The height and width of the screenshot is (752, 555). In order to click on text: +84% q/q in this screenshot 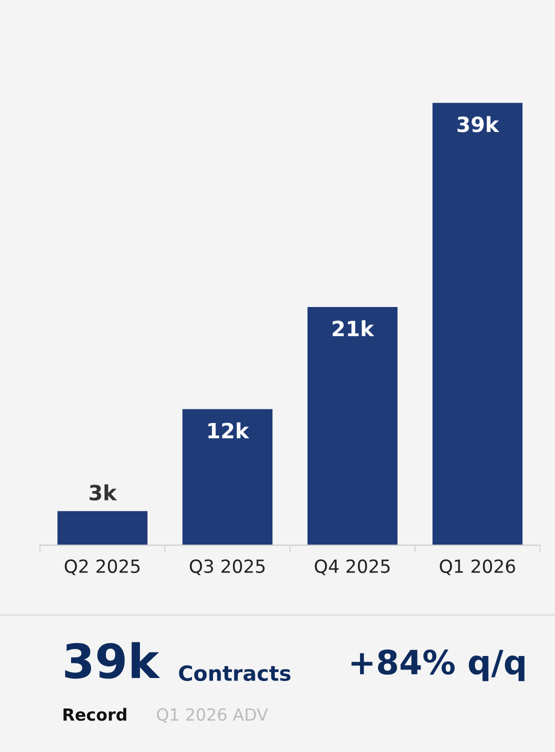, I will do `click(438, 665)`.